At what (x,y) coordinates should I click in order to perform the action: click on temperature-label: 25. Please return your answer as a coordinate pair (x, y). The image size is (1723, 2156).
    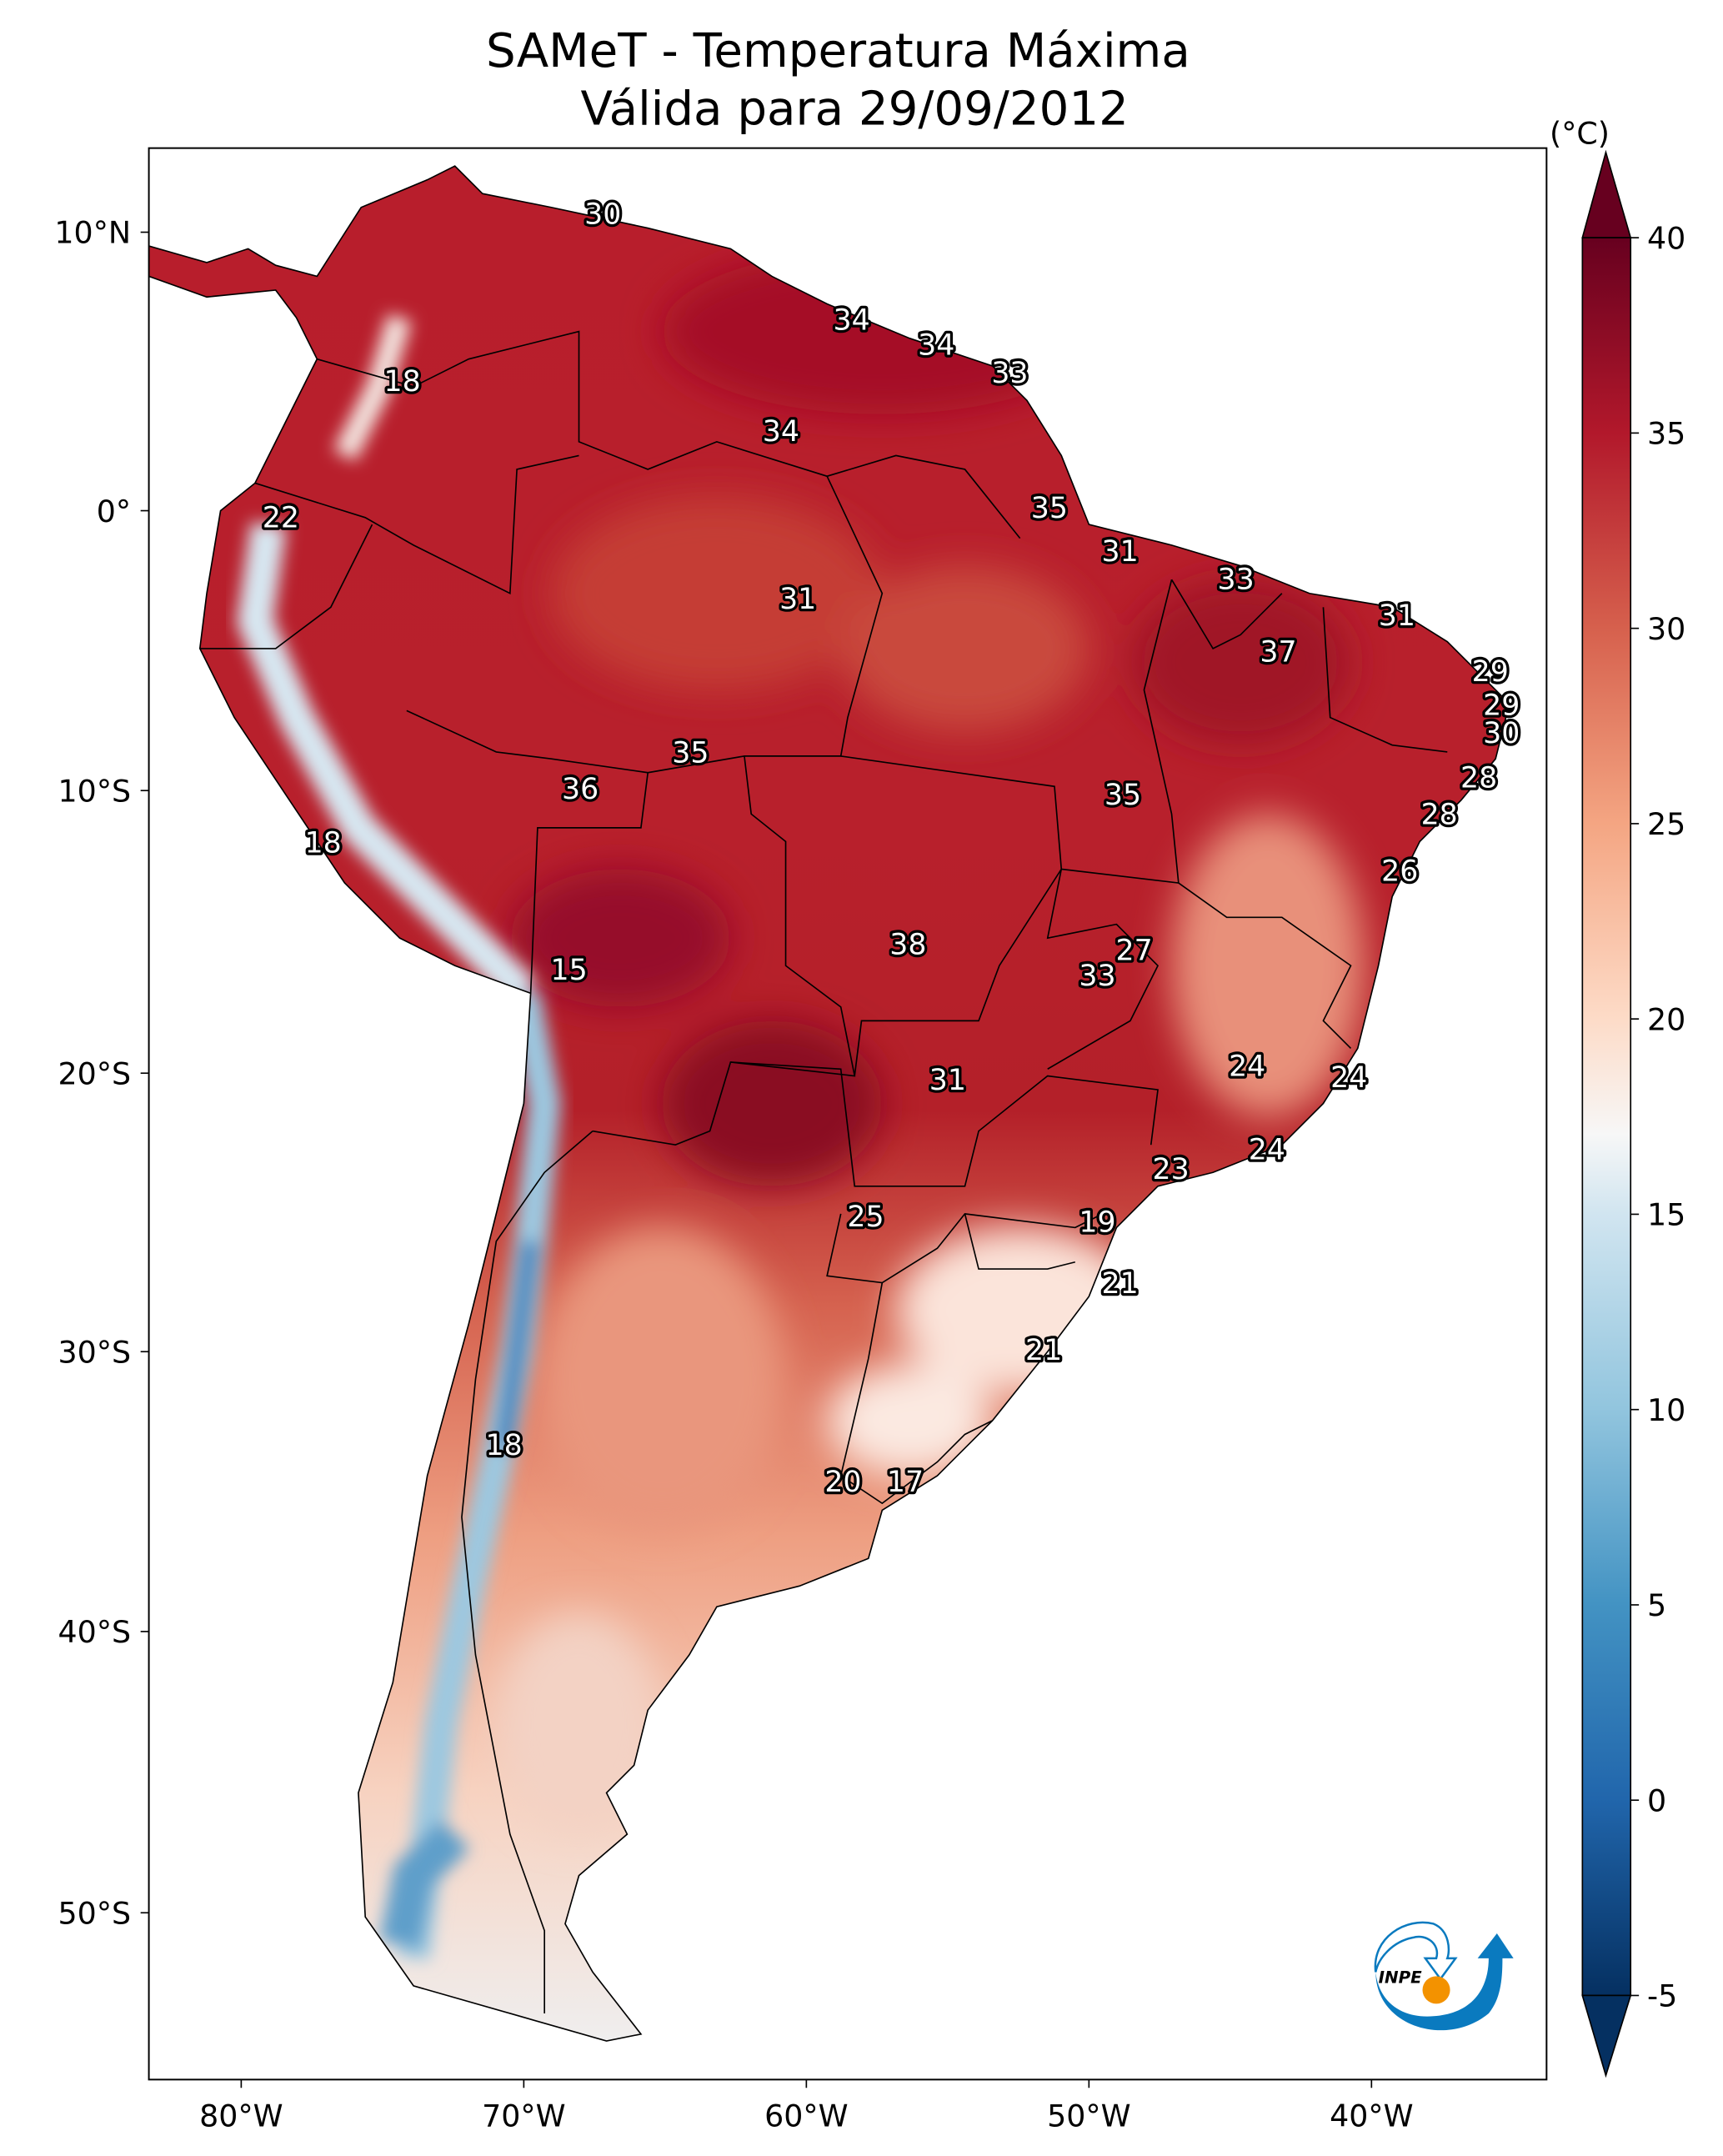
    Looking at the image, I should click on (865, 1217).